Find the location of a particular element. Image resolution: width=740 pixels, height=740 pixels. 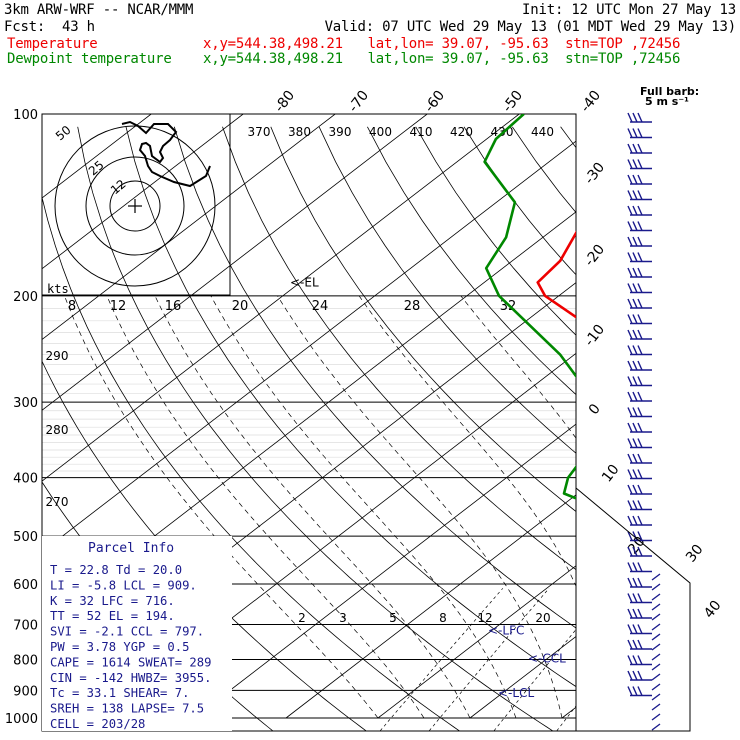

annotation-el: <-EL is located at coordinates (304, 282).